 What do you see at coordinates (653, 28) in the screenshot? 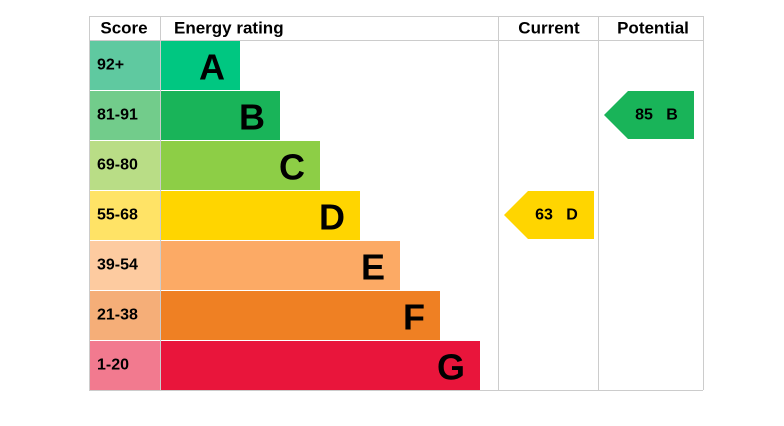
I see `header-potential: Potential` at bounding box center [653, 28].